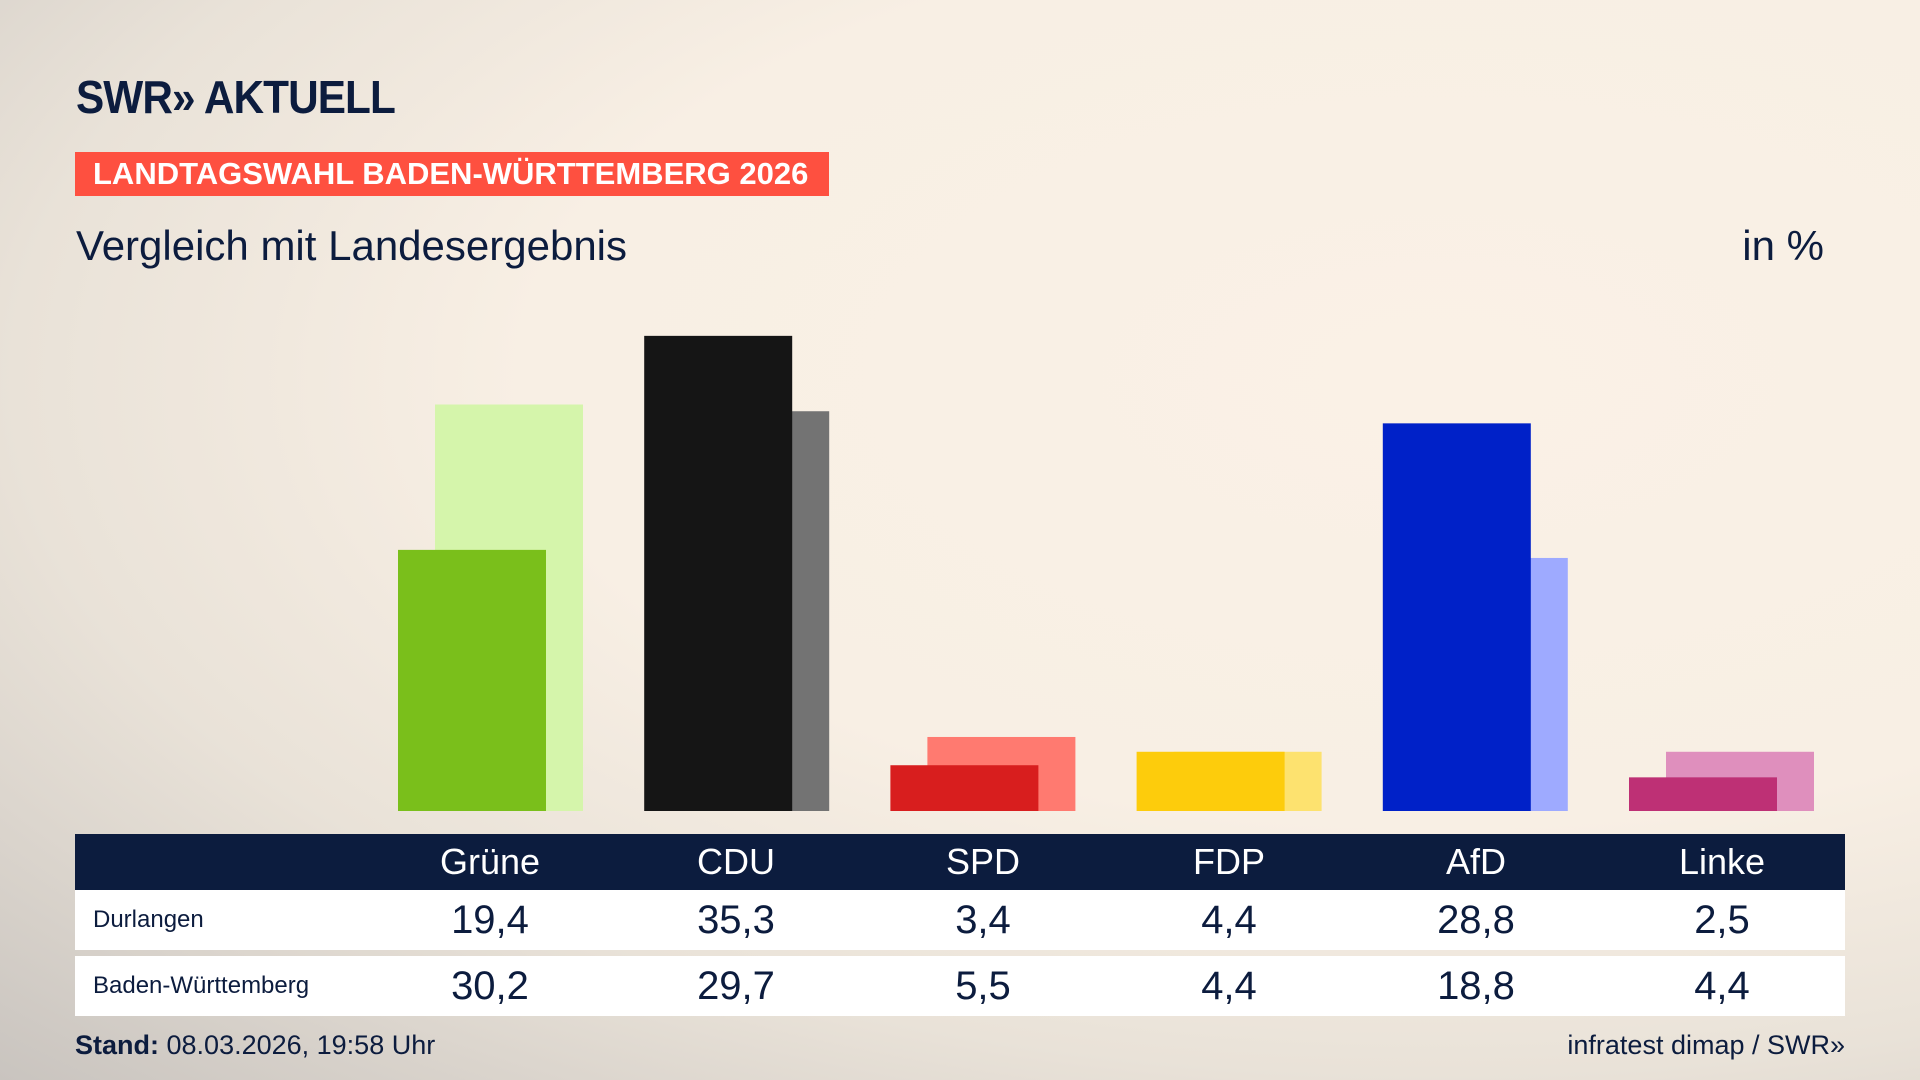 This screenshot has height=1080, width=1920. What do you see at coordinates (452, 174) in the screenshot?
I see `election-banner: LANDTAGSWAHL BADEN-WÜRTTEMBERG 2026` at bounding box center [452, 174].